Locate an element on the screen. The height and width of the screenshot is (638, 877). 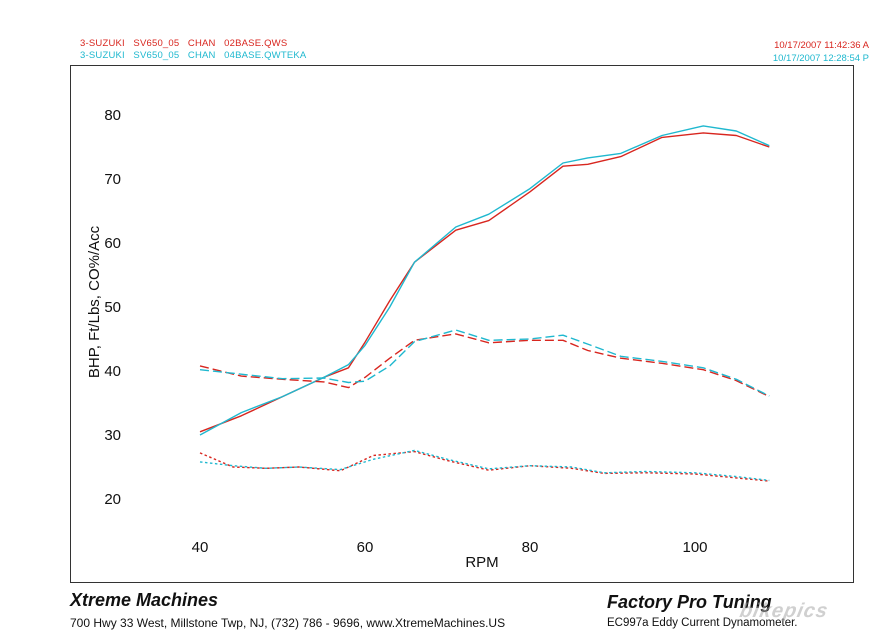
x-tick-label: 40 is located at coordinates (200, 547).